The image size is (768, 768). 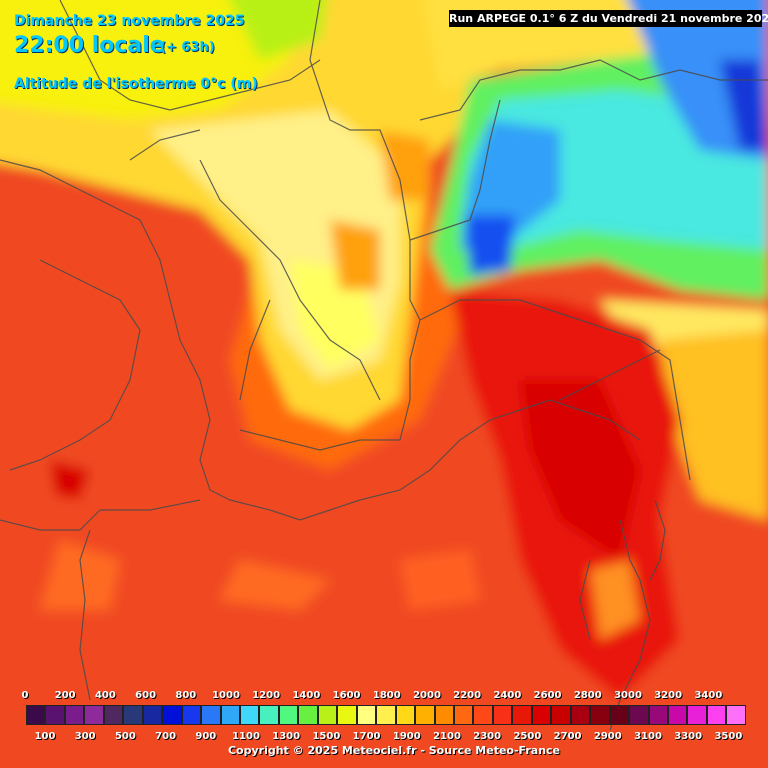 I want to click on legend-tick-label: 200, so click(x=65, y=695).